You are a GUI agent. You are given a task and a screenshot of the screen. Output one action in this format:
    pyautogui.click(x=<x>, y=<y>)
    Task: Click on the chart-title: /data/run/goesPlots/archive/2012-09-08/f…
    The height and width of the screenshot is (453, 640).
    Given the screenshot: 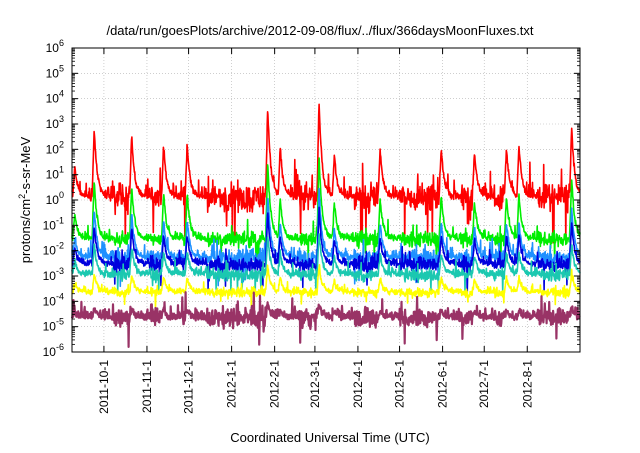 What is the action you would take?
    pyautogui.click(x=319, y=30)
    